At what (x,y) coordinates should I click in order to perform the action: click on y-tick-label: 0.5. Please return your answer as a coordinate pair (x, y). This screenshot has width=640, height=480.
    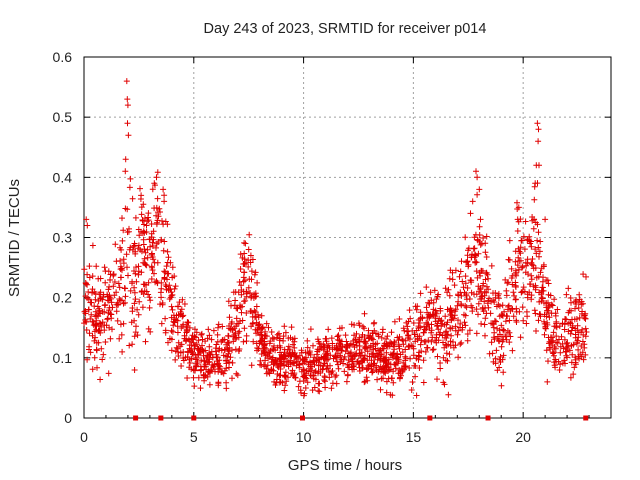
    Looking at the image, I should click on (63, 117).